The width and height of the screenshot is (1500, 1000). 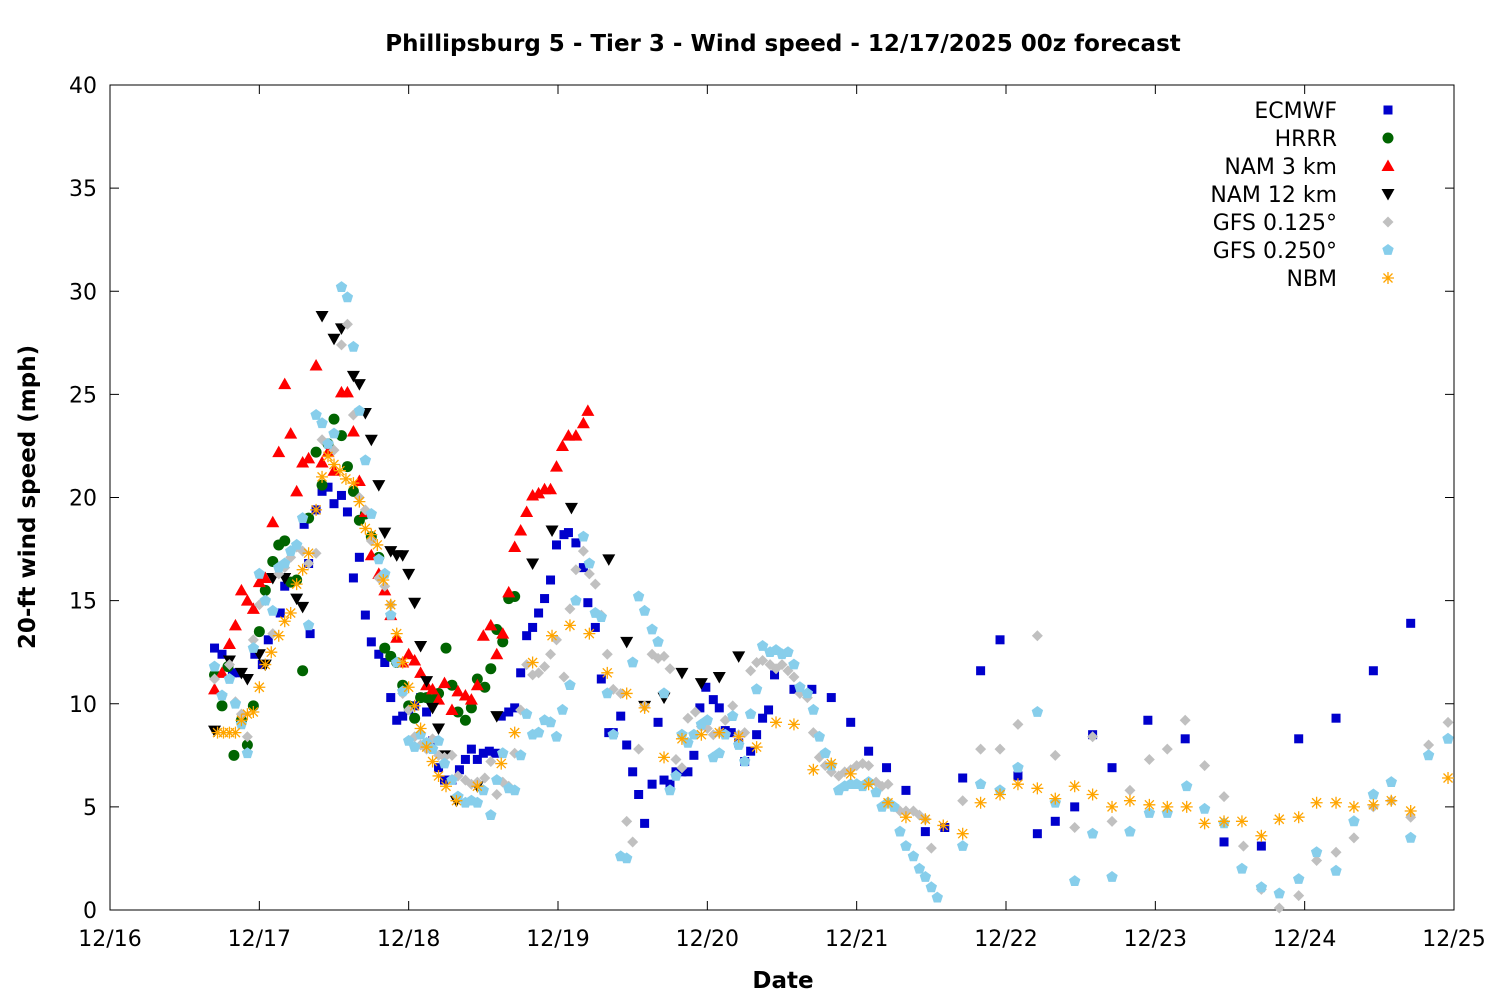 What do you see at coordinates (856, 939) in the screenshot?
I see `x-tick-label: 12/21` at bounding box center [856, 939].